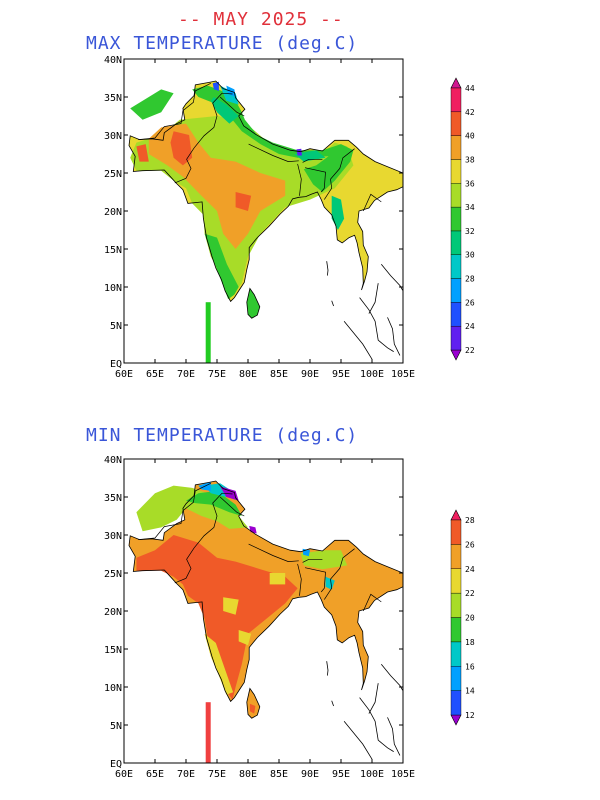 This screenshot has width=600, height=800. Describe the element at coordinates (113, 250) in the screenshot. I see `lat-tick-label: 15N` at that location.